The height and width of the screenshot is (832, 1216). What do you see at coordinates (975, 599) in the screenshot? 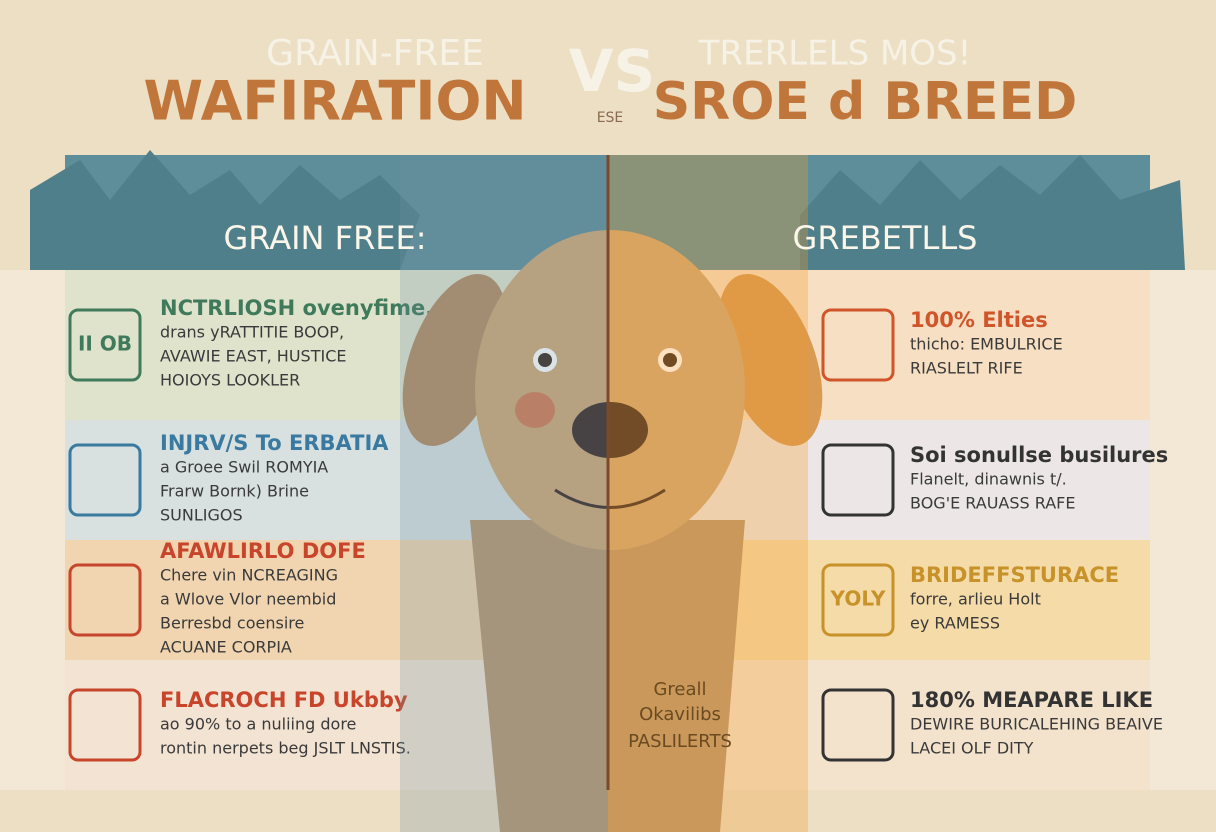
I see `row-text: forre, arlieu Holt` at bounding box center [975, 599].